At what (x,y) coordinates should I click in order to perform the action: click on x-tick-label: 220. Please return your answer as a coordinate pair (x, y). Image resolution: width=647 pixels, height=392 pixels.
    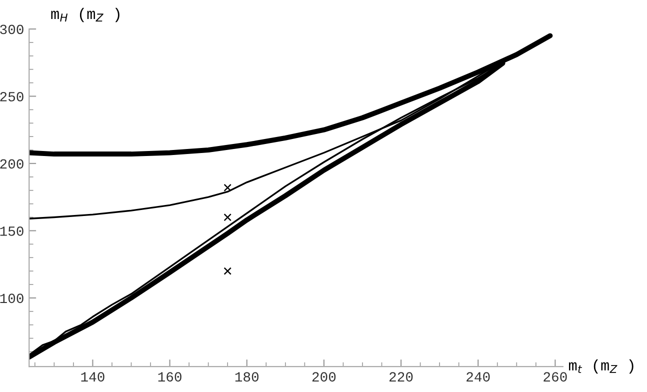
    Looking at the image, I should click on (401, 377).